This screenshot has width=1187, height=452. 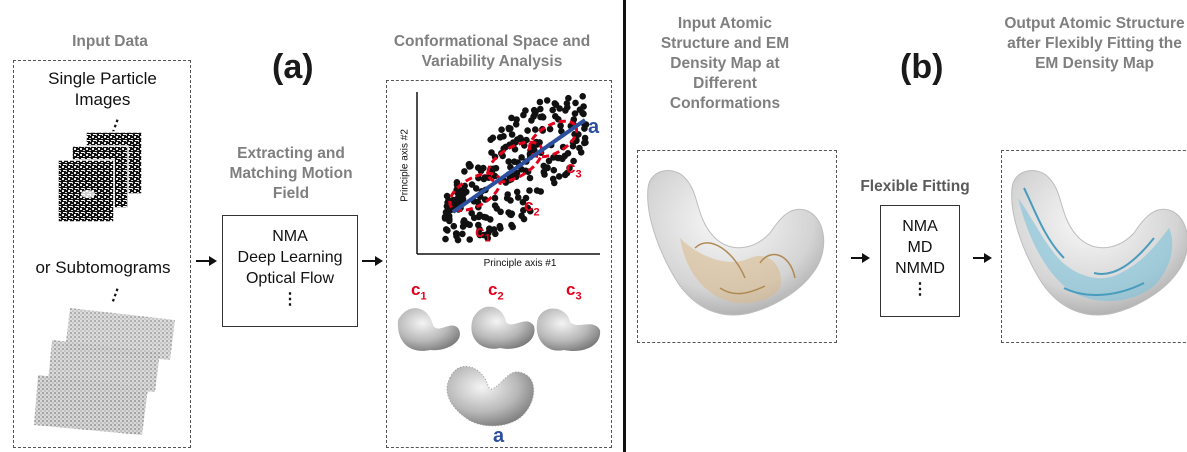 I want to click on conformation-a-map, so click(x=490, y=396).